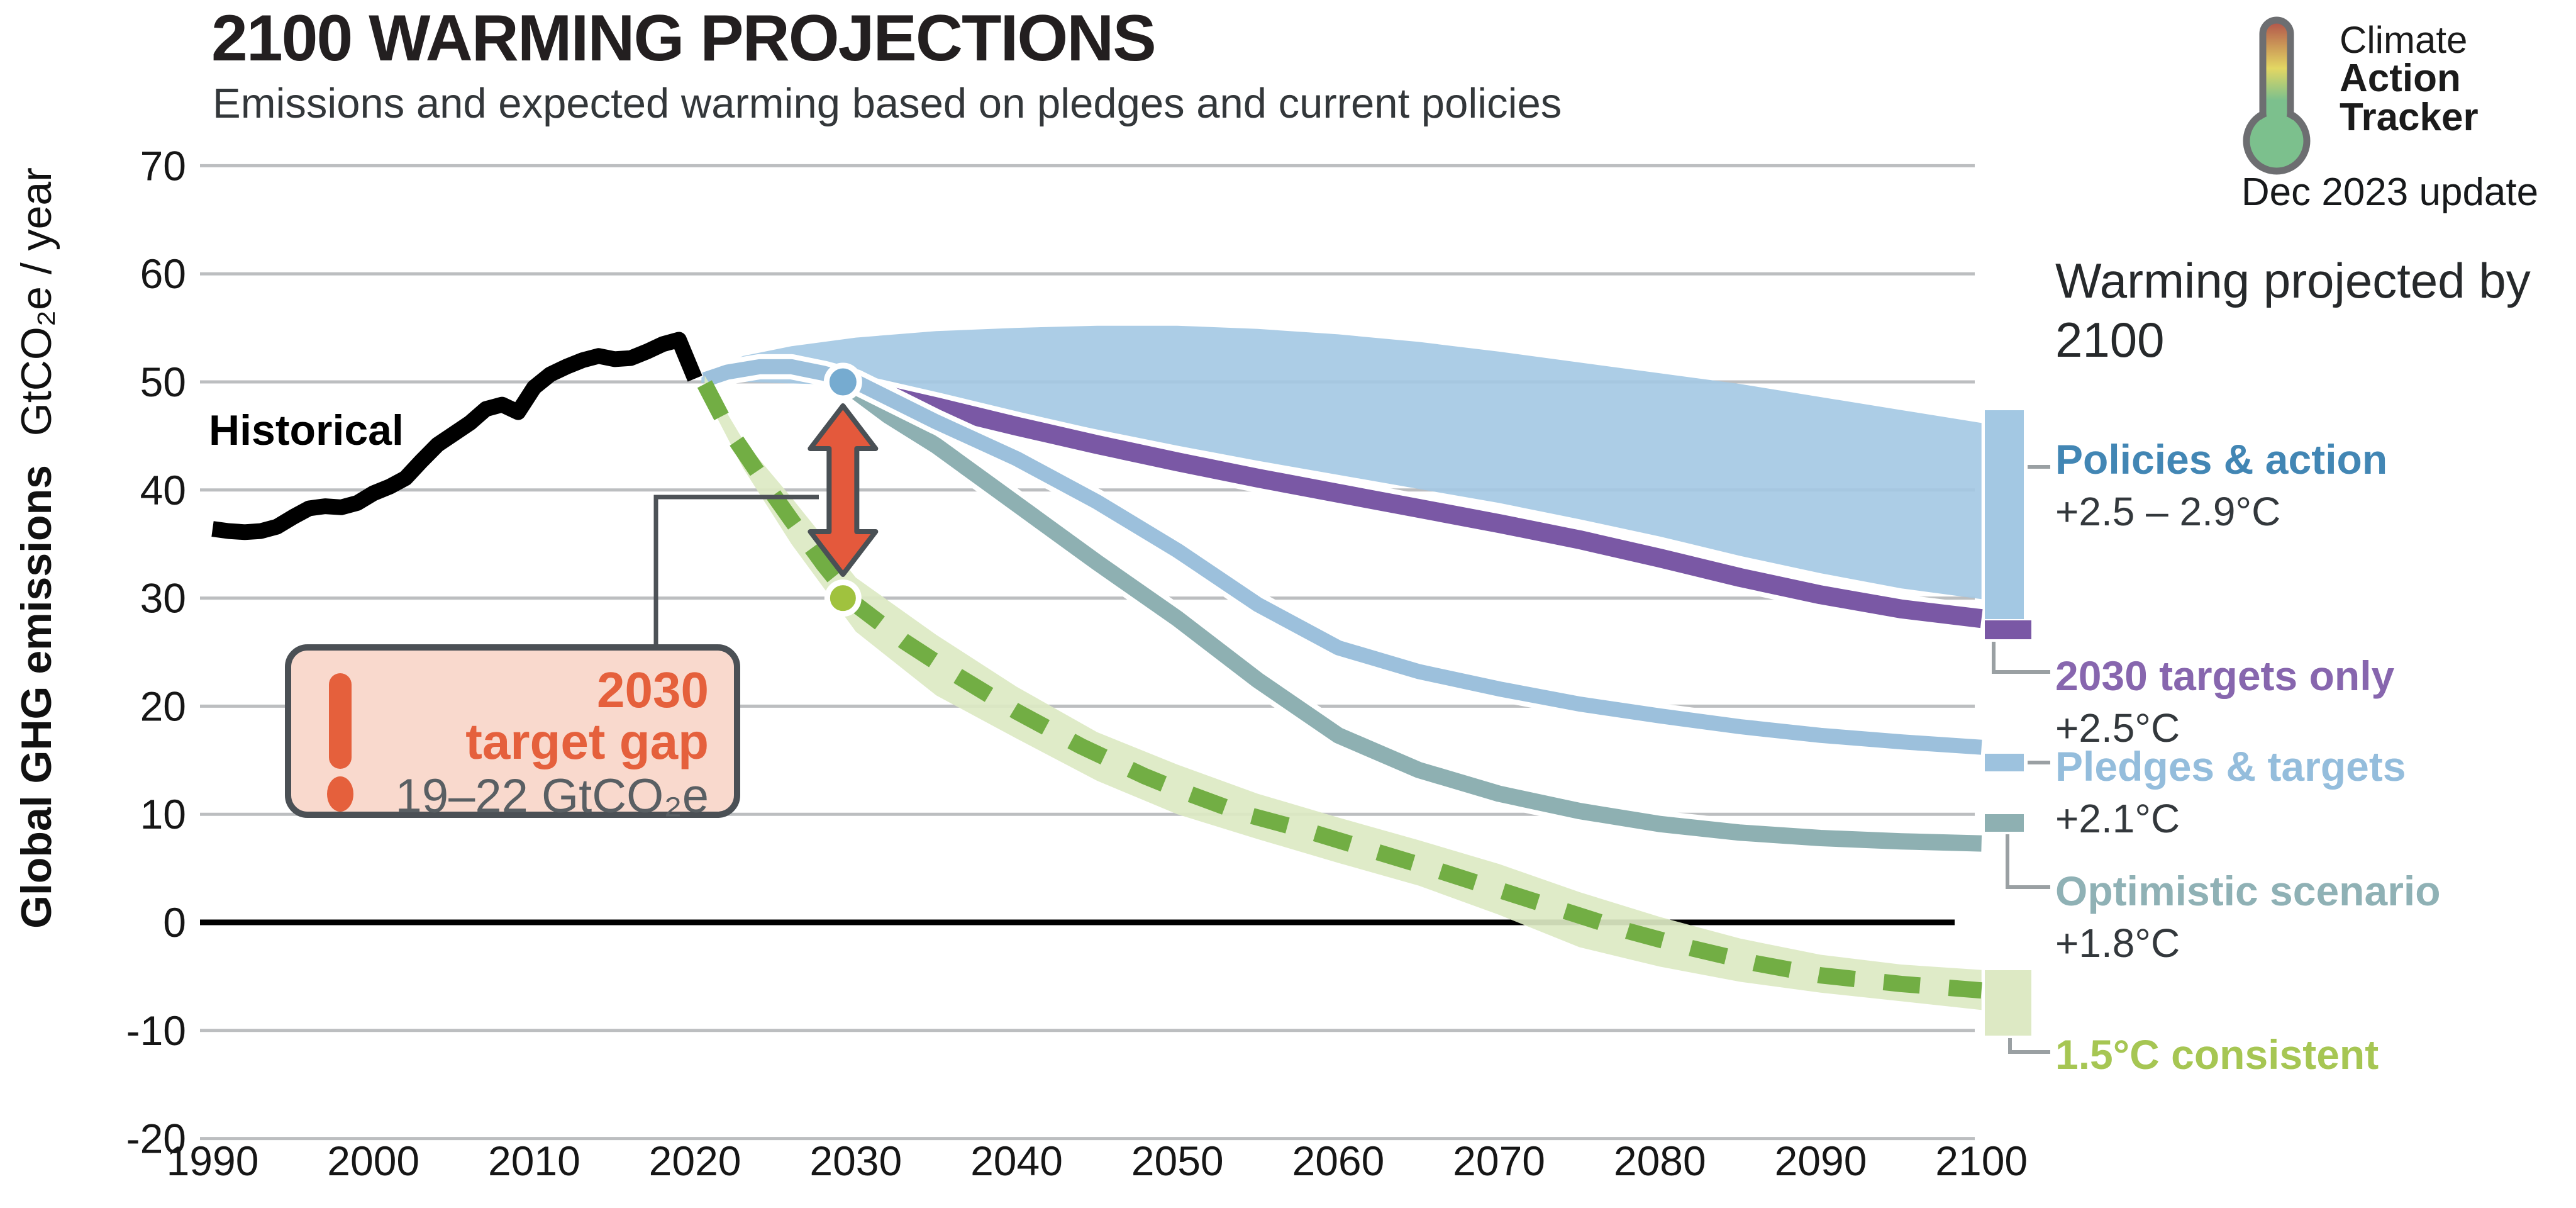 The image size is (2576, 1208). I want to click on policies-action-dot, so click(842, 381).